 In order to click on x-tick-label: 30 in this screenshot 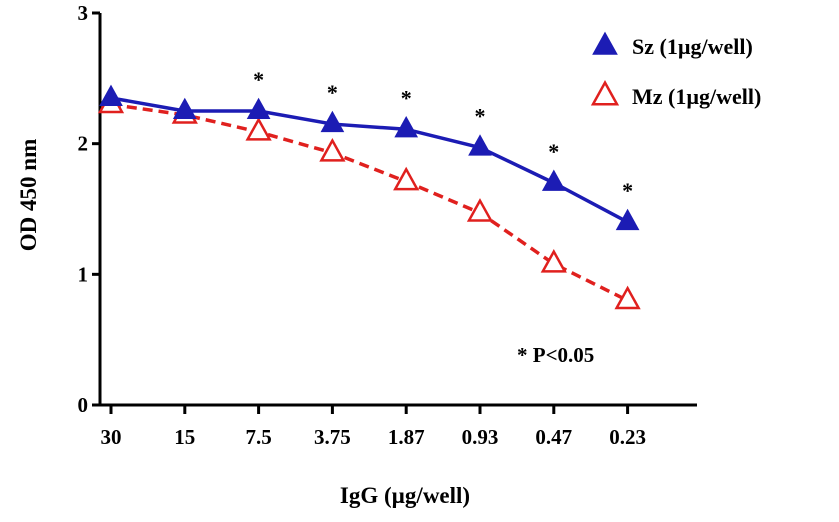, I will do `click(111, 437)`.